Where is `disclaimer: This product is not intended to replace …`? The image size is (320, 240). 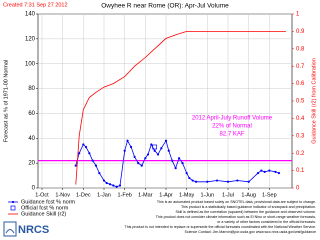
disclaimer: This product is not intended to replace … is located at coordinates (220, 227).